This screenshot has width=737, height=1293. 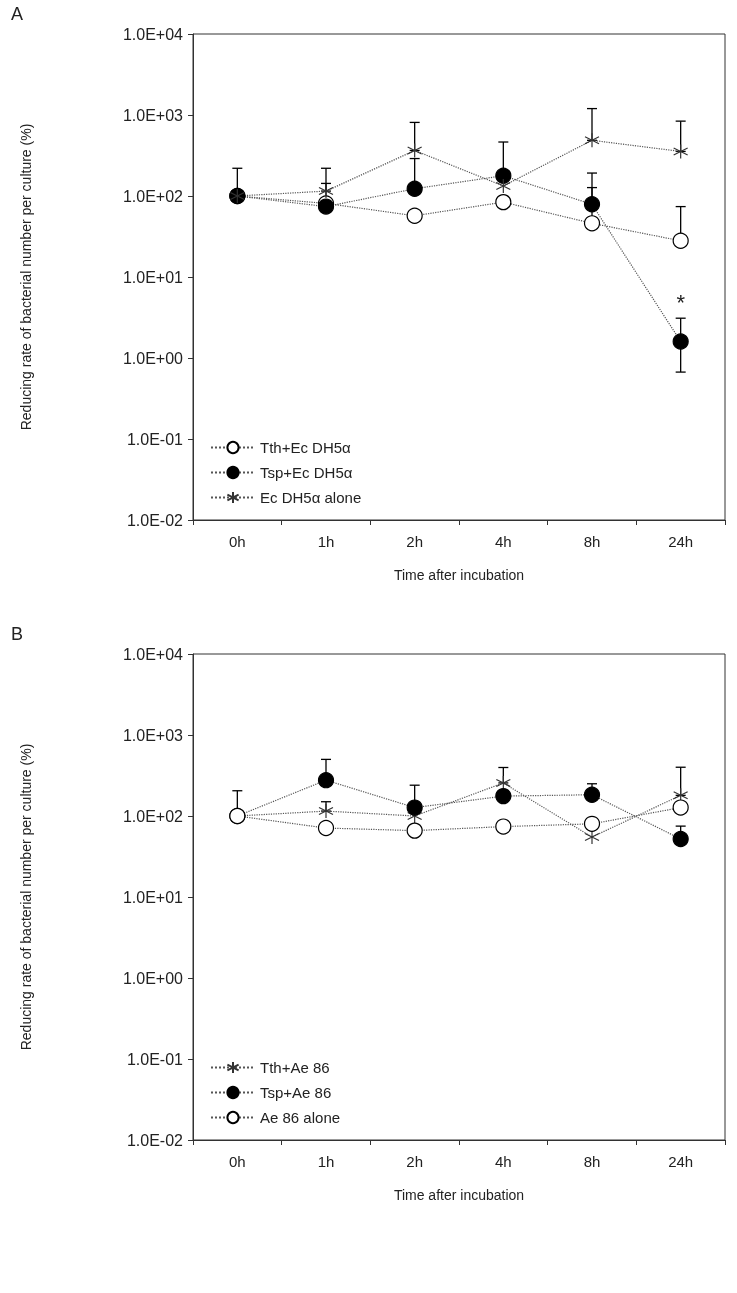 I want to click on annotation: *, so click(x=681, y=302).